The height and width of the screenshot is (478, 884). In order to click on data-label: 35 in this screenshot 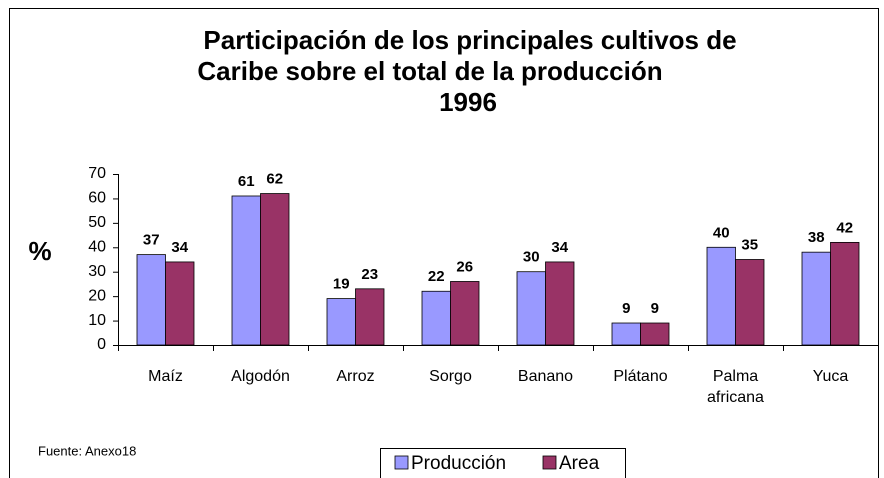, I will do `click(749, 244)`.